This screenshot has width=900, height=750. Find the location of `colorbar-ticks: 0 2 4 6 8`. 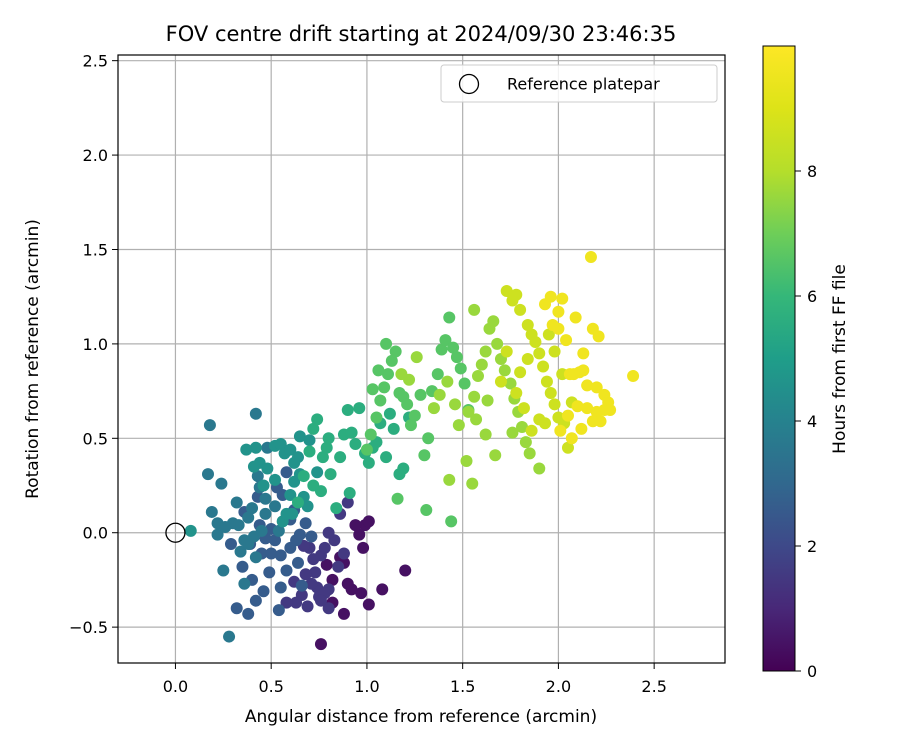

colorbar-ticks: 0 2 4 6 8 is located at coordinates (806, 421).